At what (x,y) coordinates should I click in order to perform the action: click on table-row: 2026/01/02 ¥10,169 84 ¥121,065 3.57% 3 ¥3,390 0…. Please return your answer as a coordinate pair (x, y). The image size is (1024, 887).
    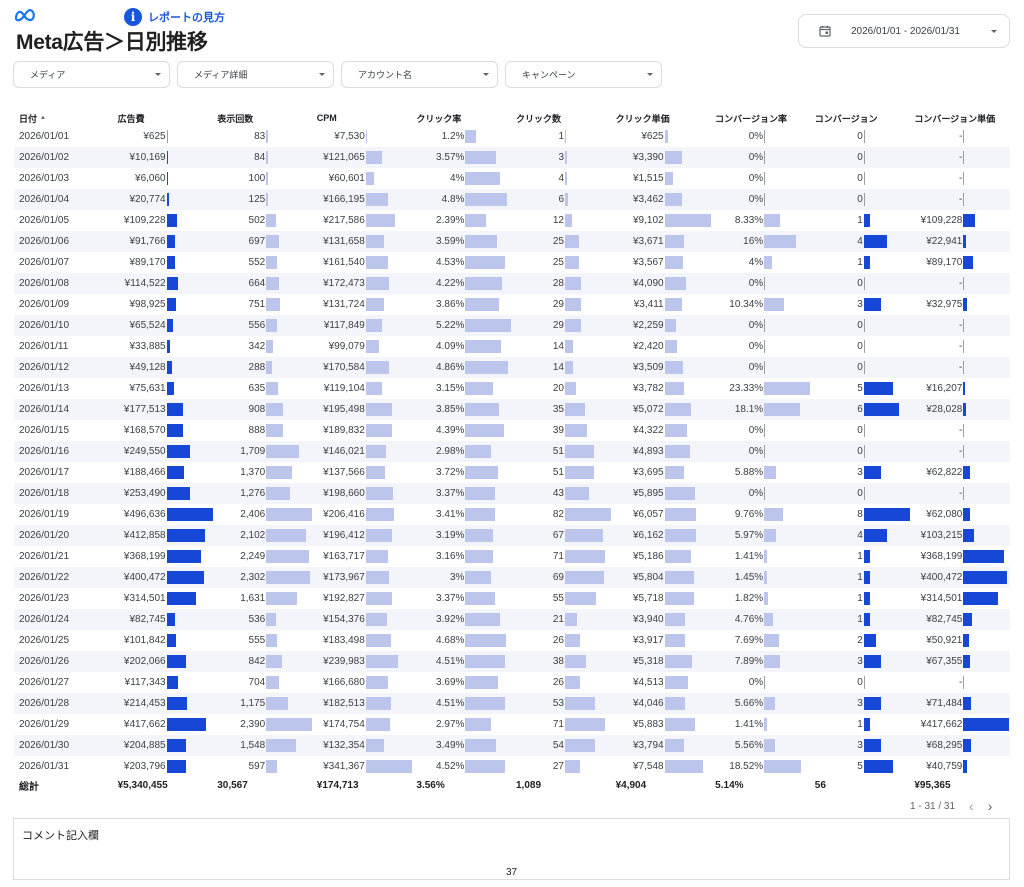
    Looking at the image, I should click on (512, 157).